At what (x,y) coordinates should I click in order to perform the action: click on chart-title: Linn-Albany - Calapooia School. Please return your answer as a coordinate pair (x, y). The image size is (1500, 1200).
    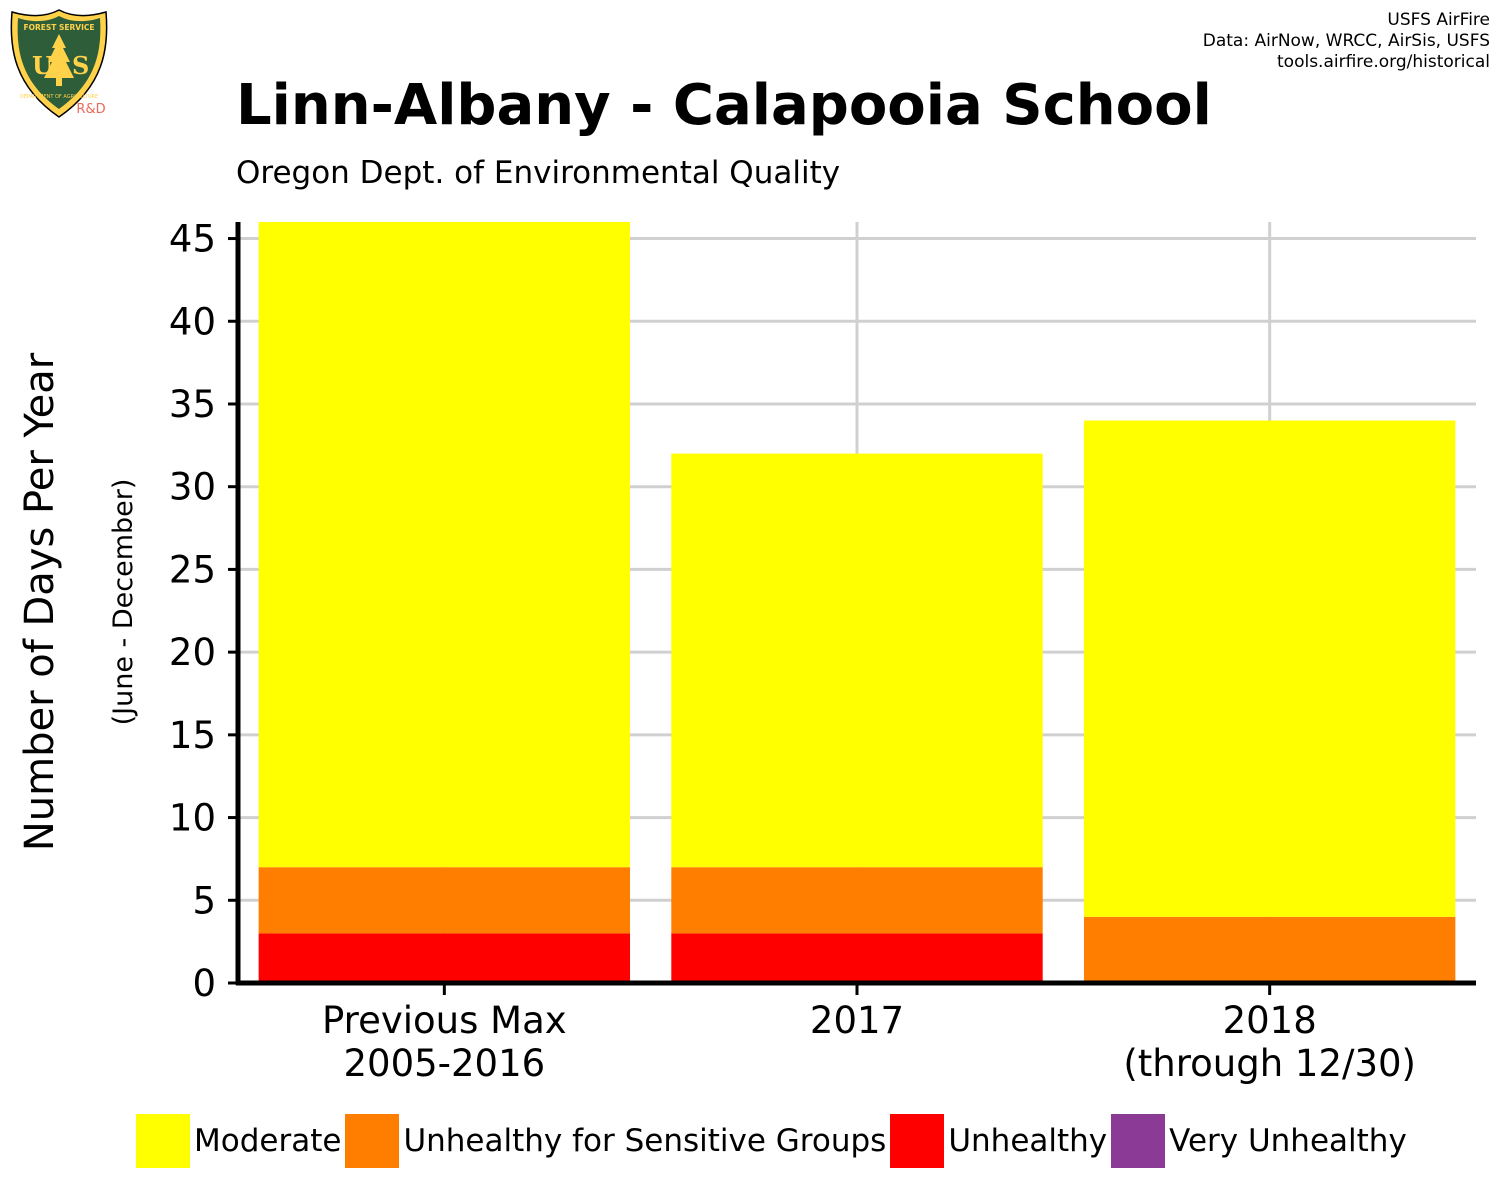
    Looking at the image, I should click on (724, 105).